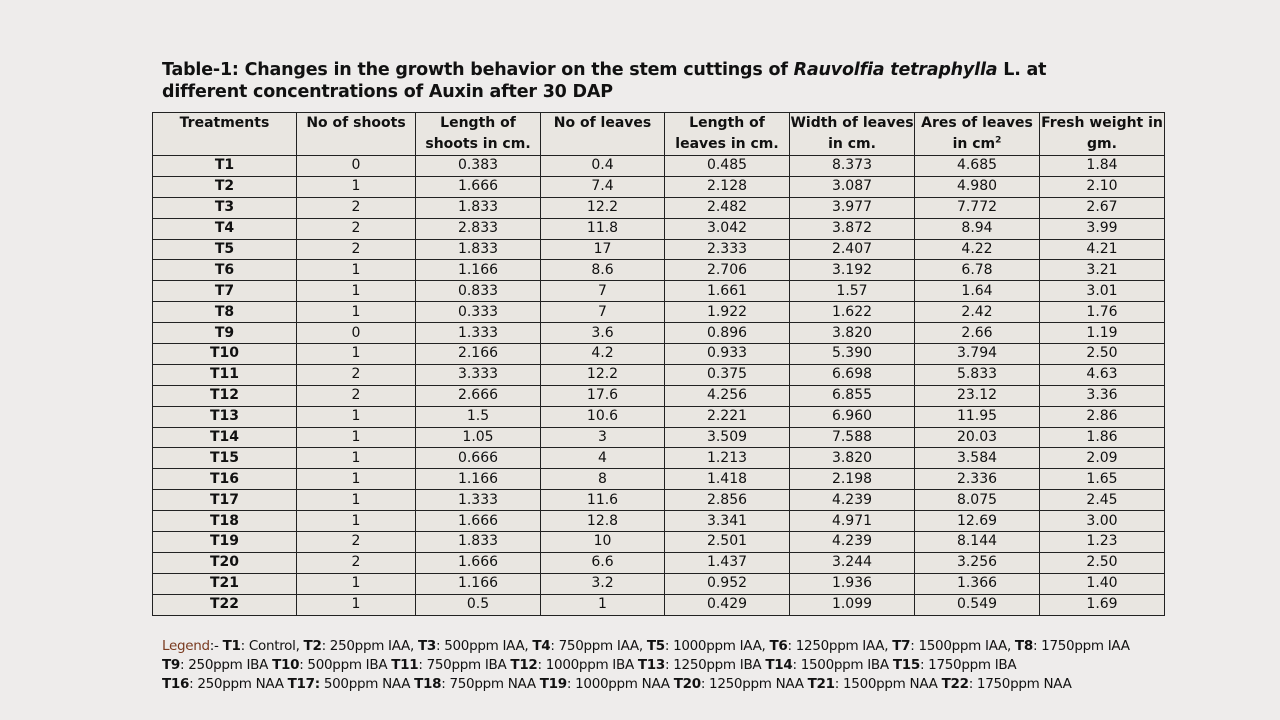  What do you see at coordinates (658, 312) in the screenshot?
I see `table-row: T8 1 0.333 7 1.922 1.622 2.42 1.76` at bounding box center [658, 312].